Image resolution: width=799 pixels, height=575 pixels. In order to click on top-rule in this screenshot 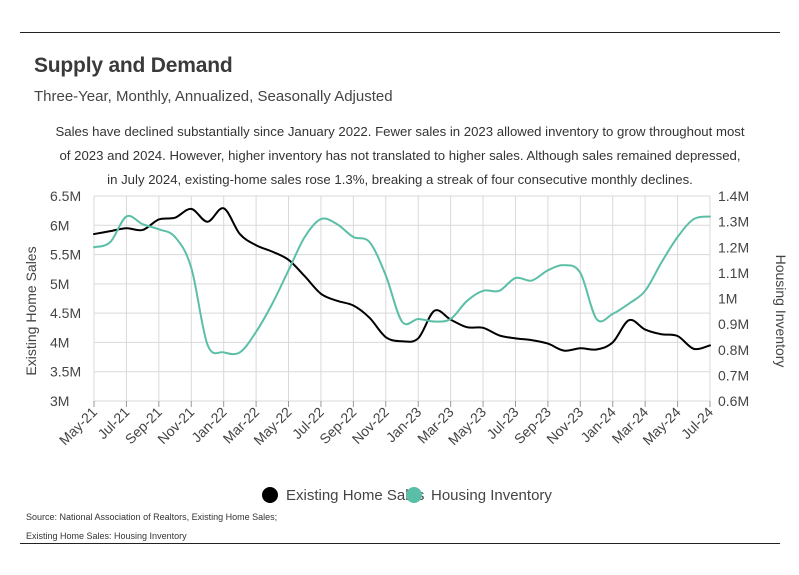, I will do `click(400, 32)`.